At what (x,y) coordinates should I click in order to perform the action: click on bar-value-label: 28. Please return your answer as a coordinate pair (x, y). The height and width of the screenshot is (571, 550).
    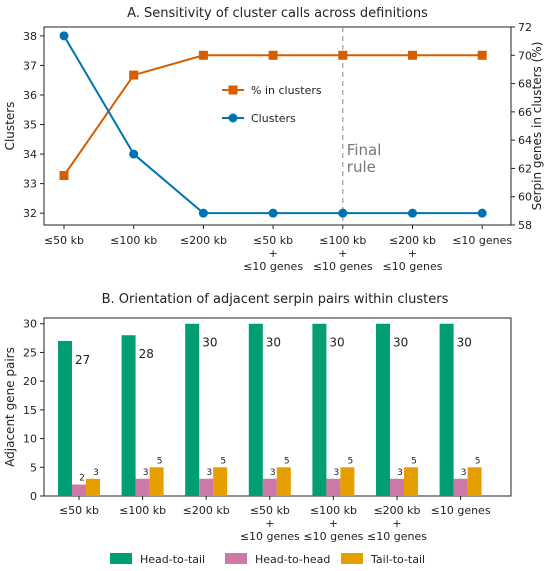
    Looking at the image, I should click on (146, 354).